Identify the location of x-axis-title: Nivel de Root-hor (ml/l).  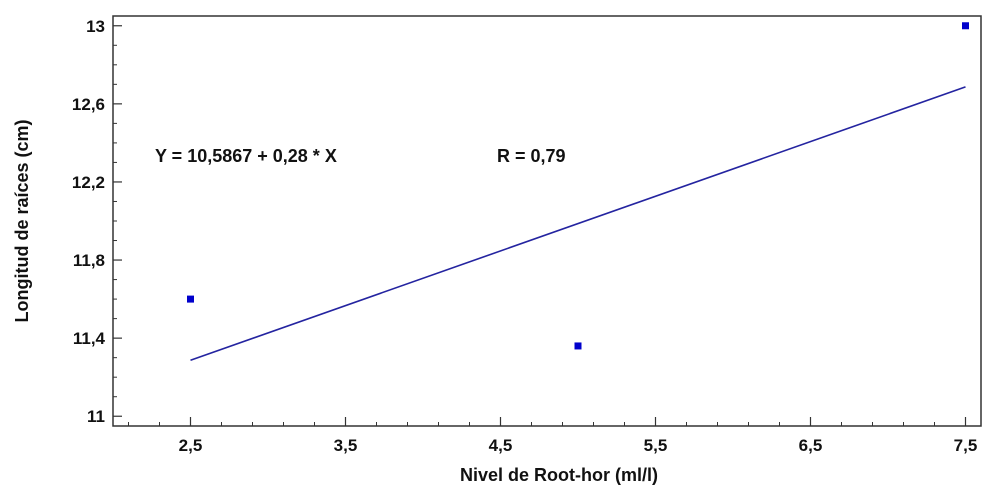
(559, 475).